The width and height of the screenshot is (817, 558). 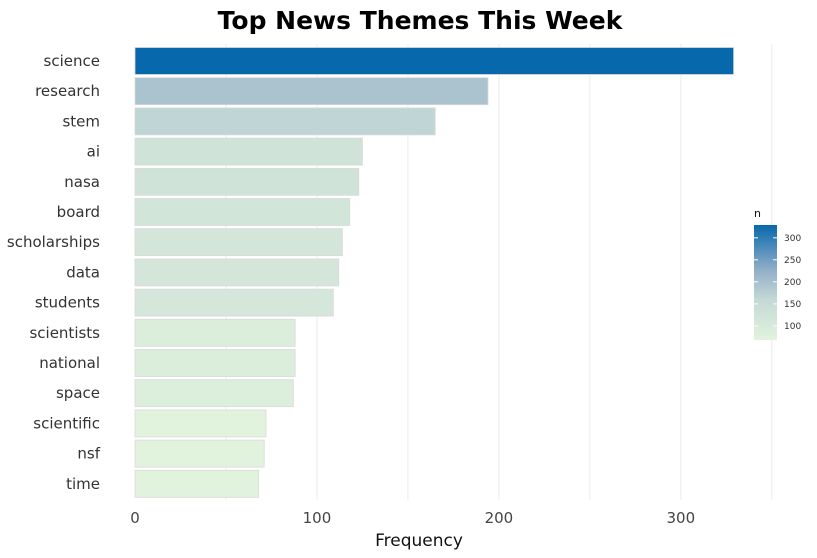 What do you see at coordinates (792, 261) in the screenshot?
I see `legend-tick-label-250: 250` at bounding box center [792, 261].